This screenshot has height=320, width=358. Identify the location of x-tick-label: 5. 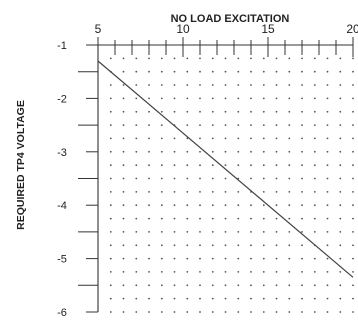
(98, 29).